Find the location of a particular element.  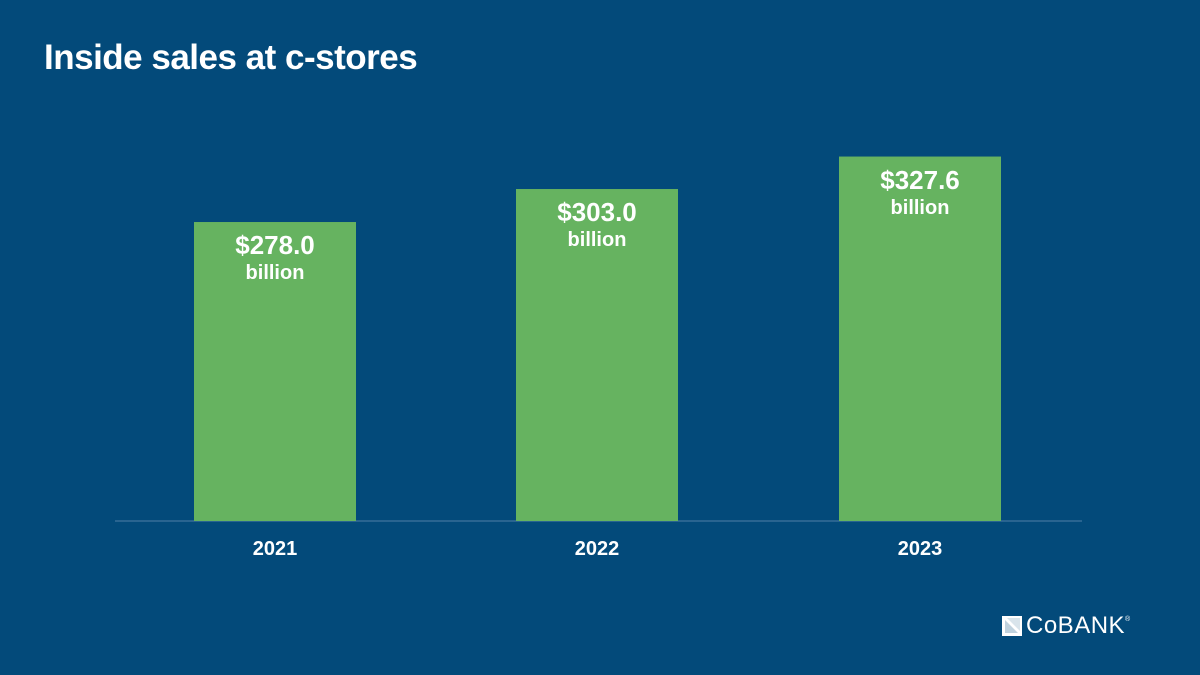

data-label-2022: $303.0 billion is located at coordinates (597, 225).